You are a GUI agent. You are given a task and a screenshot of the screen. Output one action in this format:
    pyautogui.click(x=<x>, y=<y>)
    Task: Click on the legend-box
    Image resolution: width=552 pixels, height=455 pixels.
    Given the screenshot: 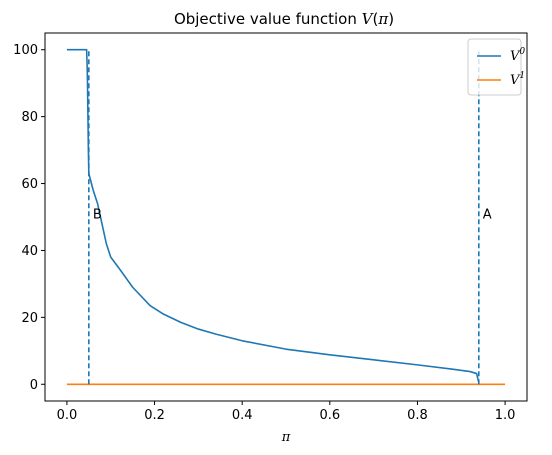 What is the action you would take?
    pyautogui.click(x=494, y=67)
    